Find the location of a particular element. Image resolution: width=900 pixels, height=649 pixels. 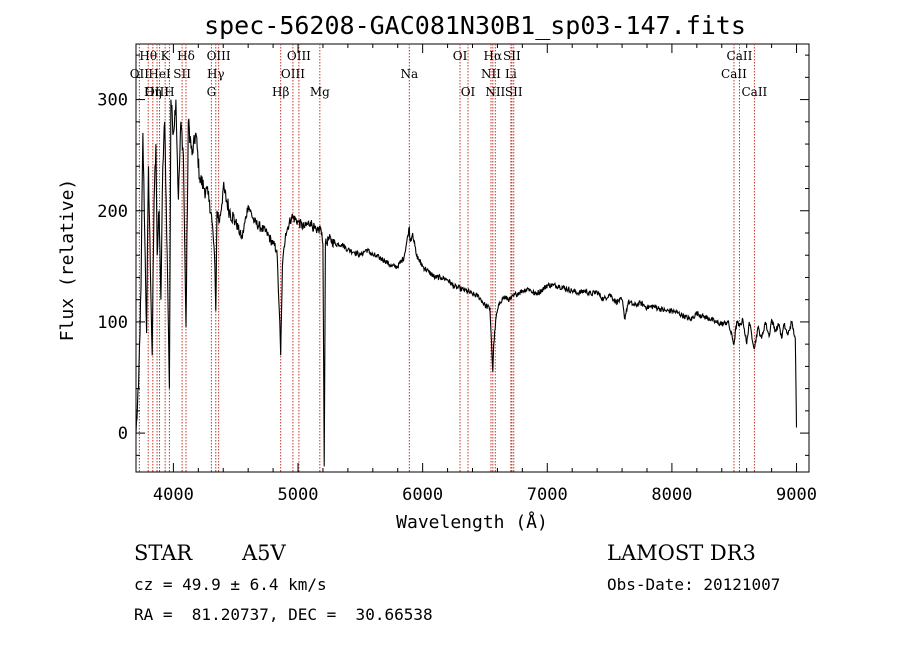

marker-label: K is located at coordinates (166, 56).